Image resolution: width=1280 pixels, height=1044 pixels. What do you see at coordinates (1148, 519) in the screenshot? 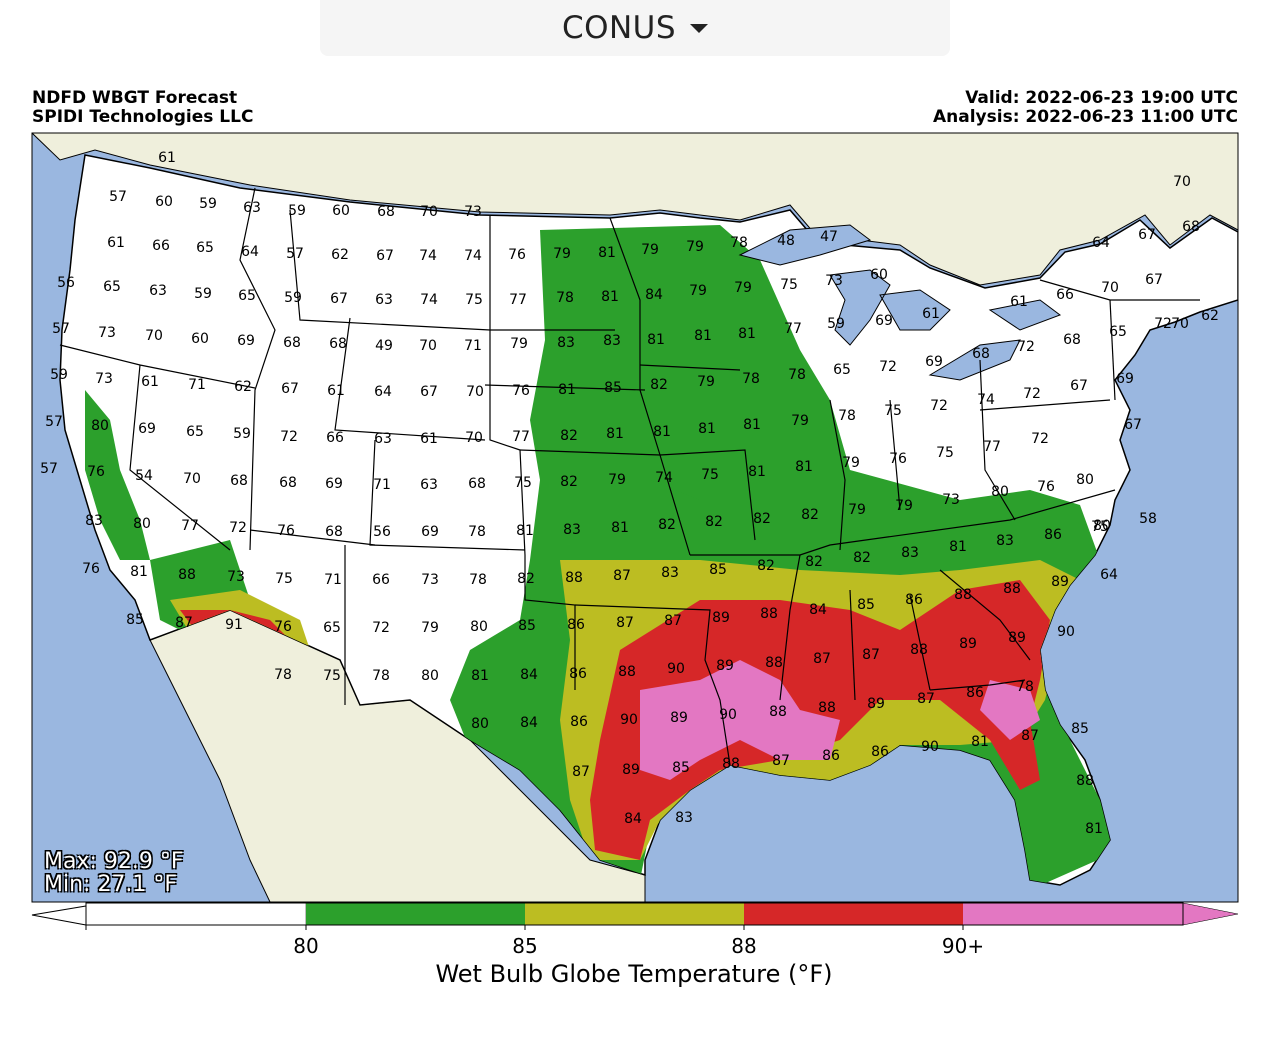
I see `station-value: 58` at bounding box center [1148, 519].